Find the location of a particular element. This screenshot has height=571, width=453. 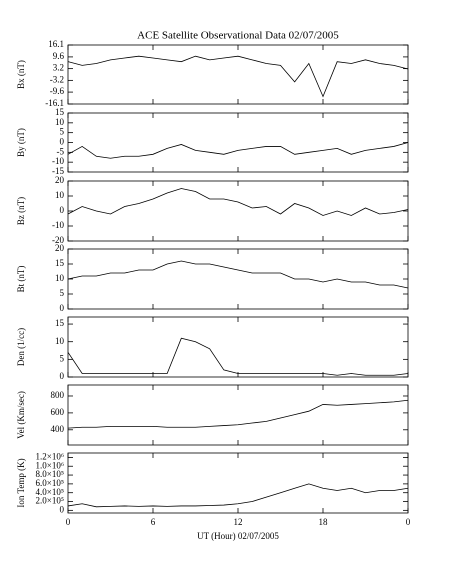

y-tick-label: -20 is located at coordinates (58, 240).